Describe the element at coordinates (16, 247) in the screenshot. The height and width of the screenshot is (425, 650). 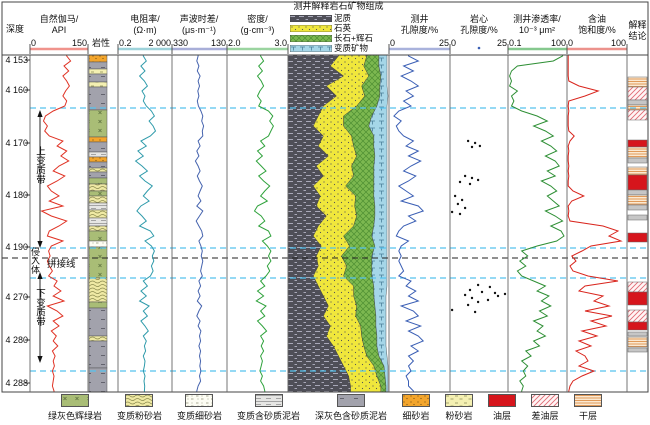
I see `svg-text: 4 190` at that location.